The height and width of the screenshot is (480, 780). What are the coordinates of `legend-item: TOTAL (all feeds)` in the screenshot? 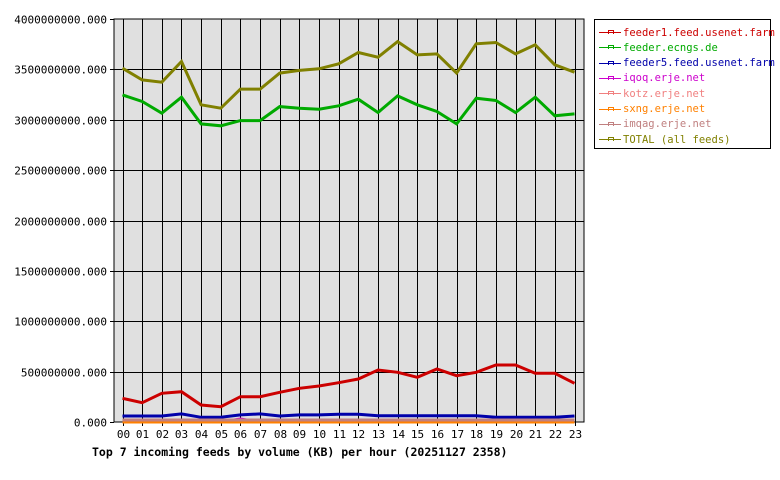 It's located at (664, 139).